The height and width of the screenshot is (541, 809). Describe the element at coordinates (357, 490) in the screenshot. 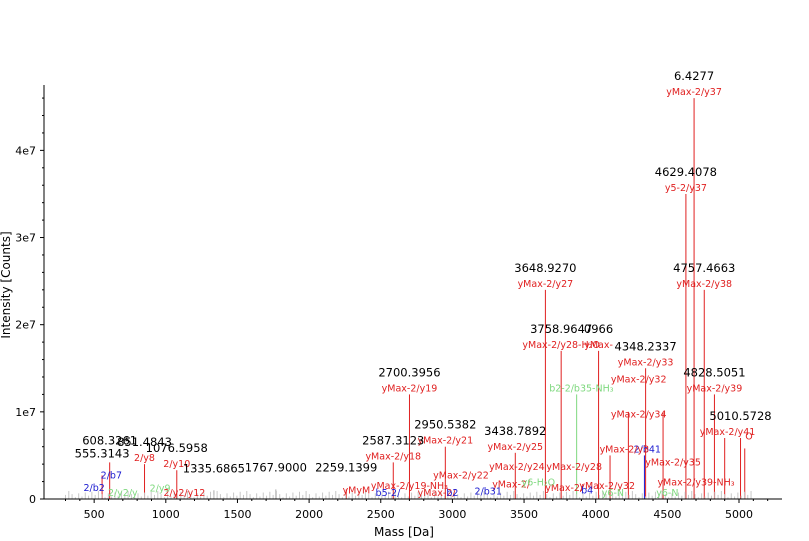

I see `ion-label: yMyM` at that location.